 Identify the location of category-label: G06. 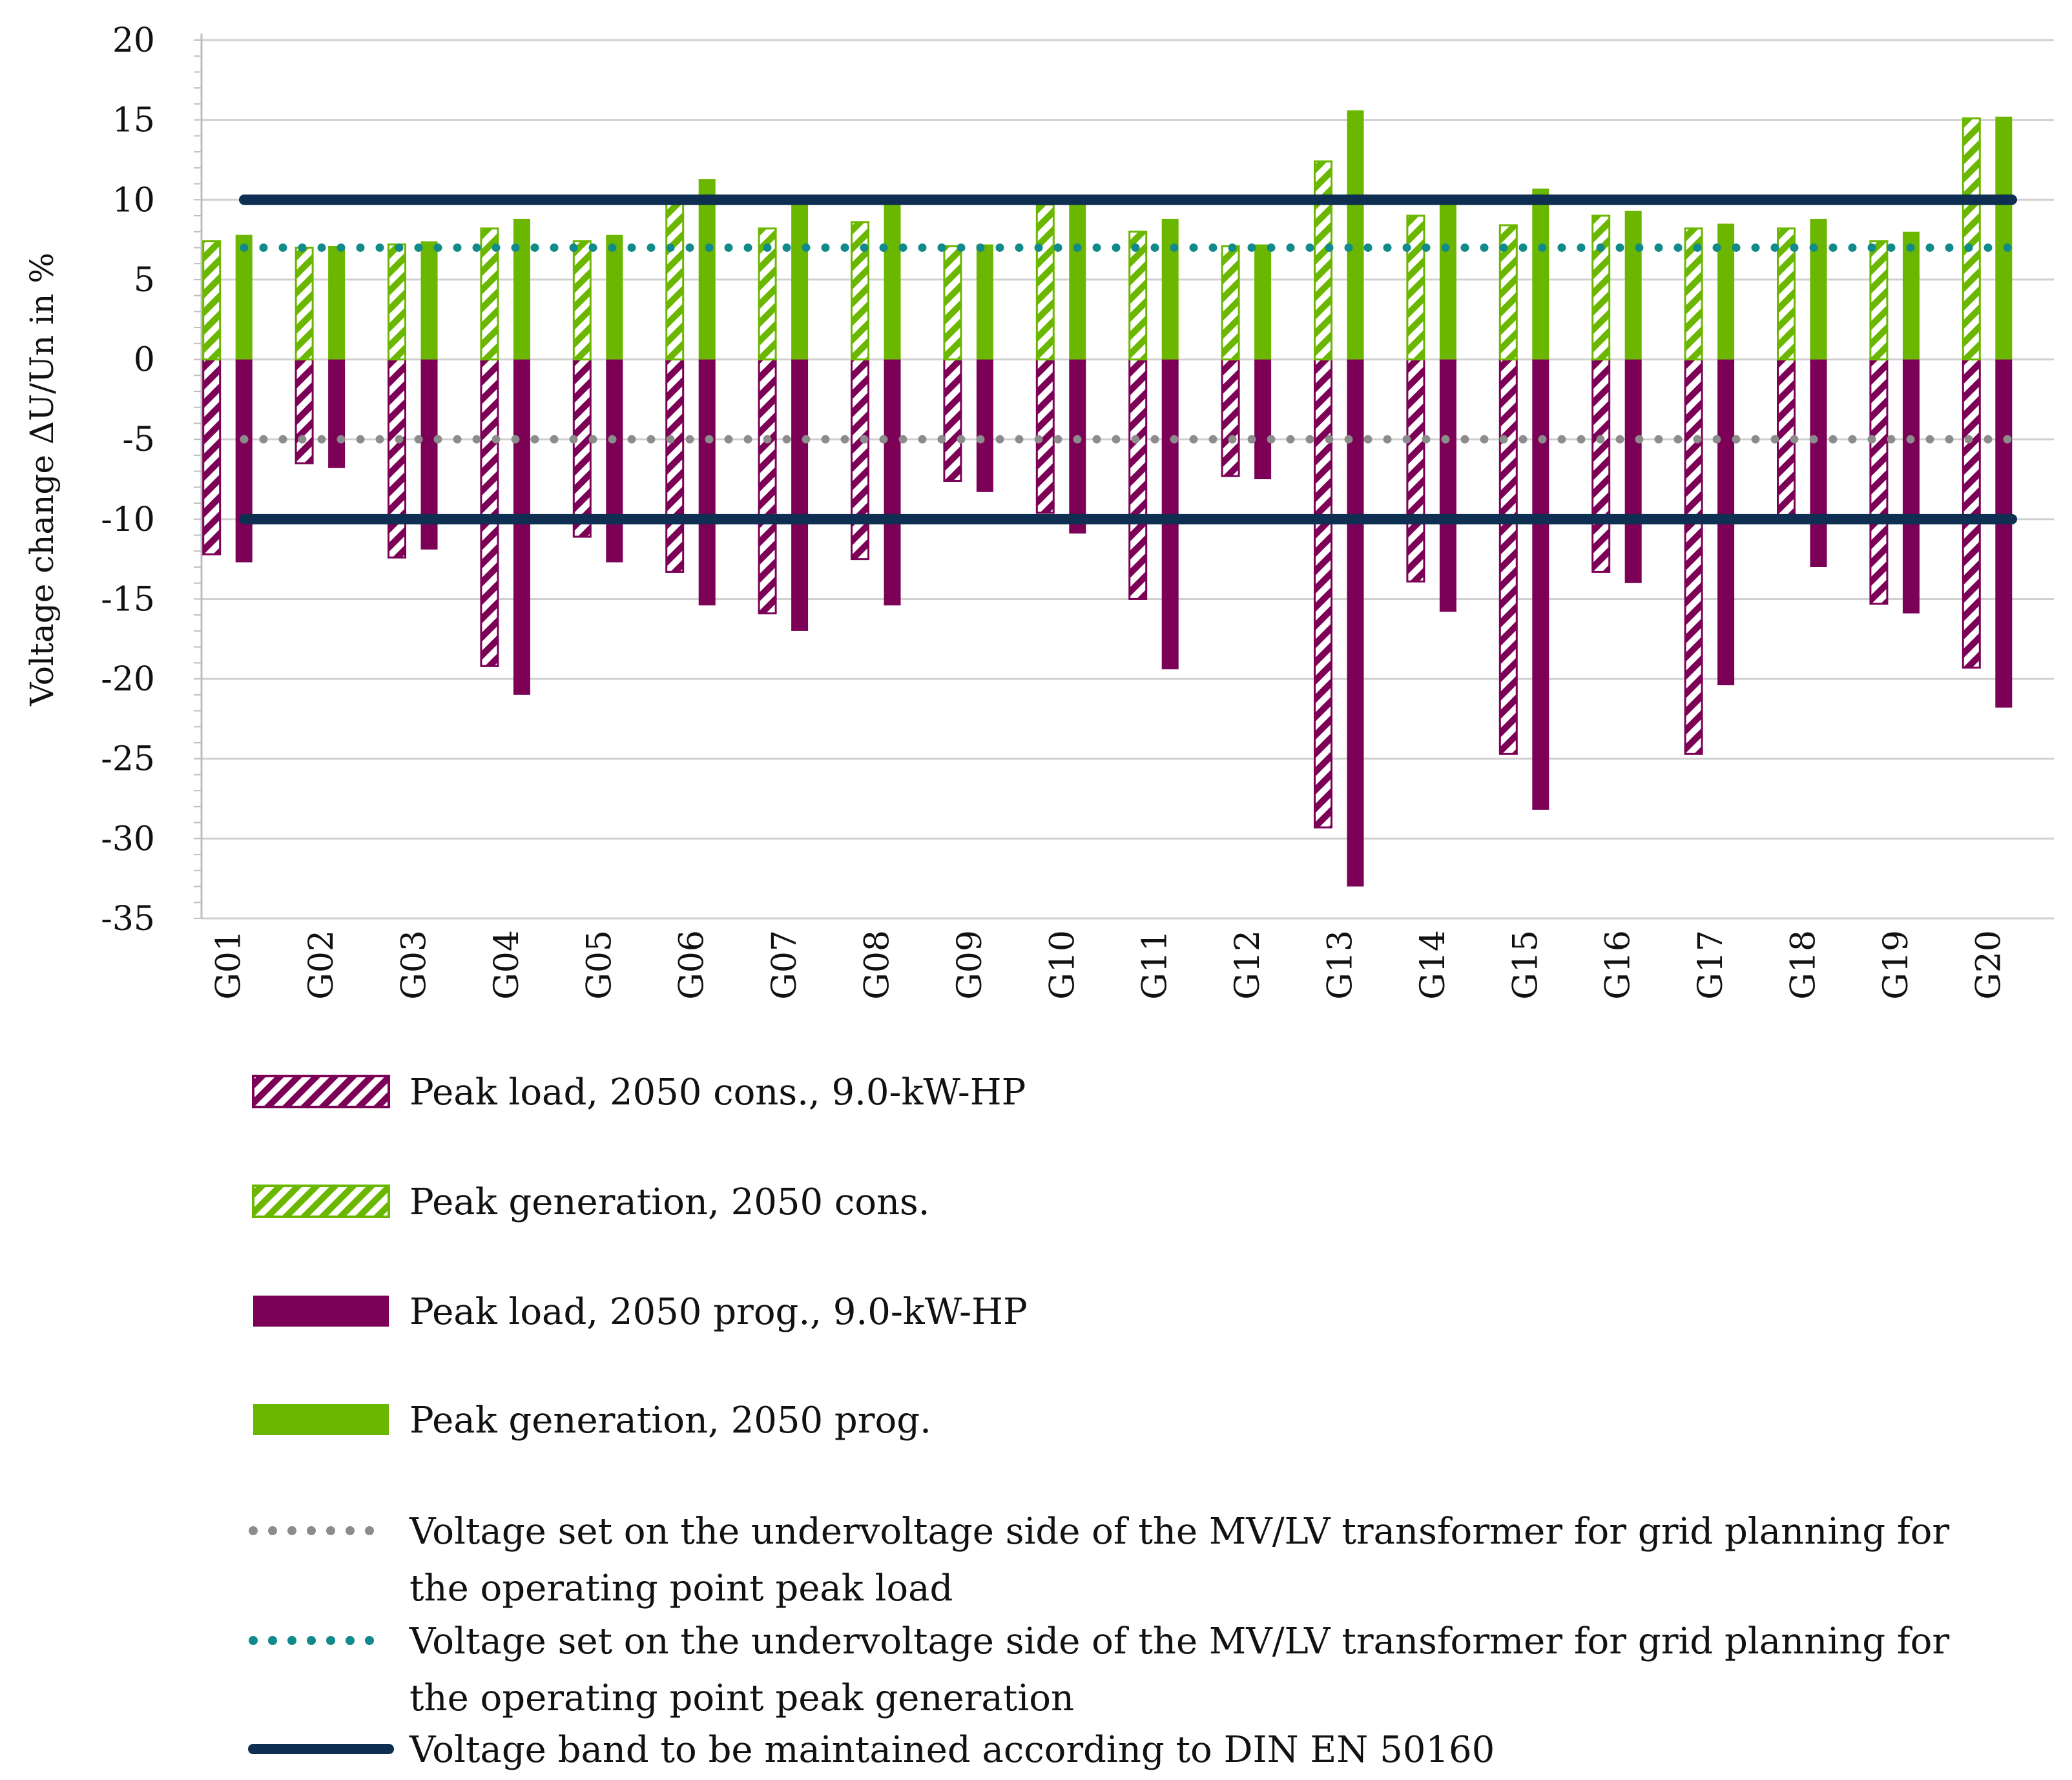
(692, 965).